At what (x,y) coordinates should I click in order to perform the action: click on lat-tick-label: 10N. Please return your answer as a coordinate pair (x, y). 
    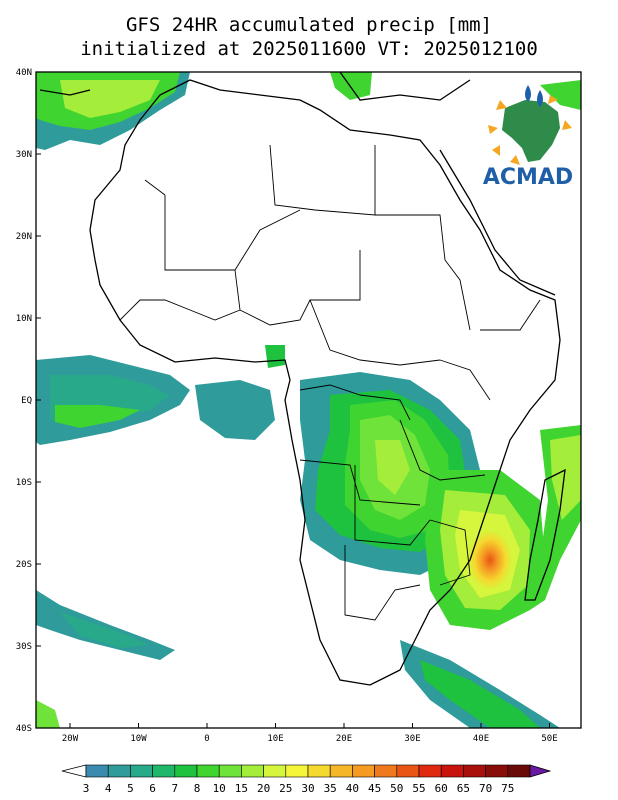
    Looking at the image, I should click on (24, 319).